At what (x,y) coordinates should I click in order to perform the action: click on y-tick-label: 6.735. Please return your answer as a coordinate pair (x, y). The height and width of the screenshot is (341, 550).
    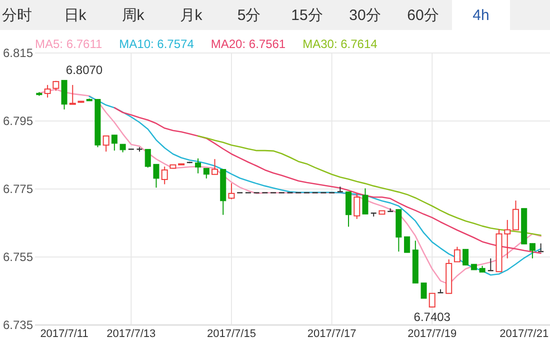
    Looking at the image, I should click on (18, 325).